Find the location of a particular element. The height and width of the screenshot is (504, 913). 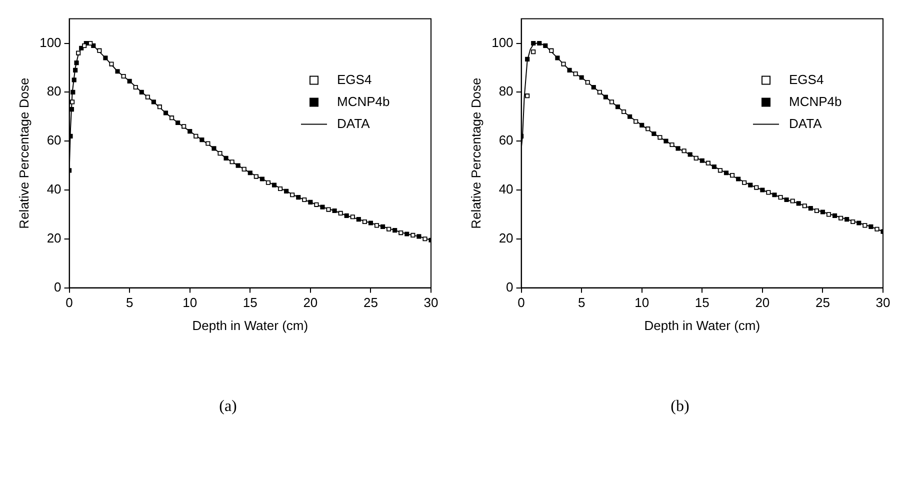

x-tick-label: 5 is located at coordinates (130, 302).